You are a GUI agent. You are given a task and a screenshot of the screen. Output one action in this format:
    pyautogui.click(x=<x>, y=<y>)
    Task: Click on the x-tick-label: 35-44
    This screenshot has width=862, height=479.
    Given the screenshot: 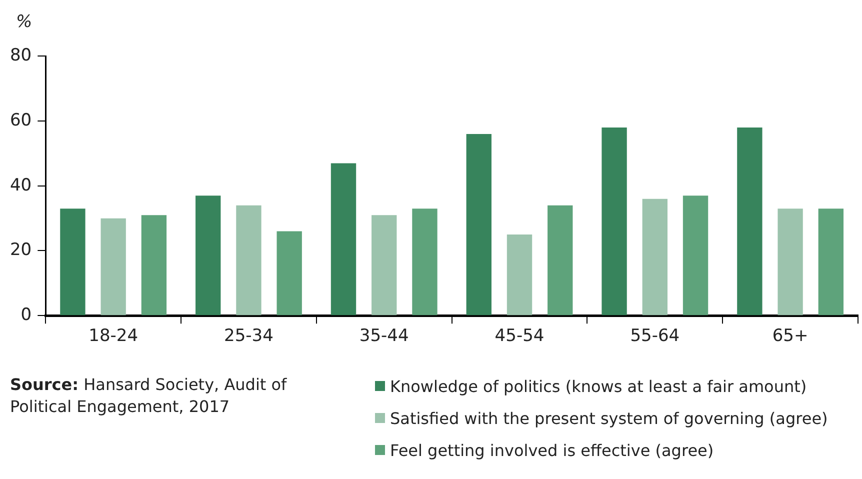 What is the action you would take?
    pyautogui.click(x=384, y=336)
    